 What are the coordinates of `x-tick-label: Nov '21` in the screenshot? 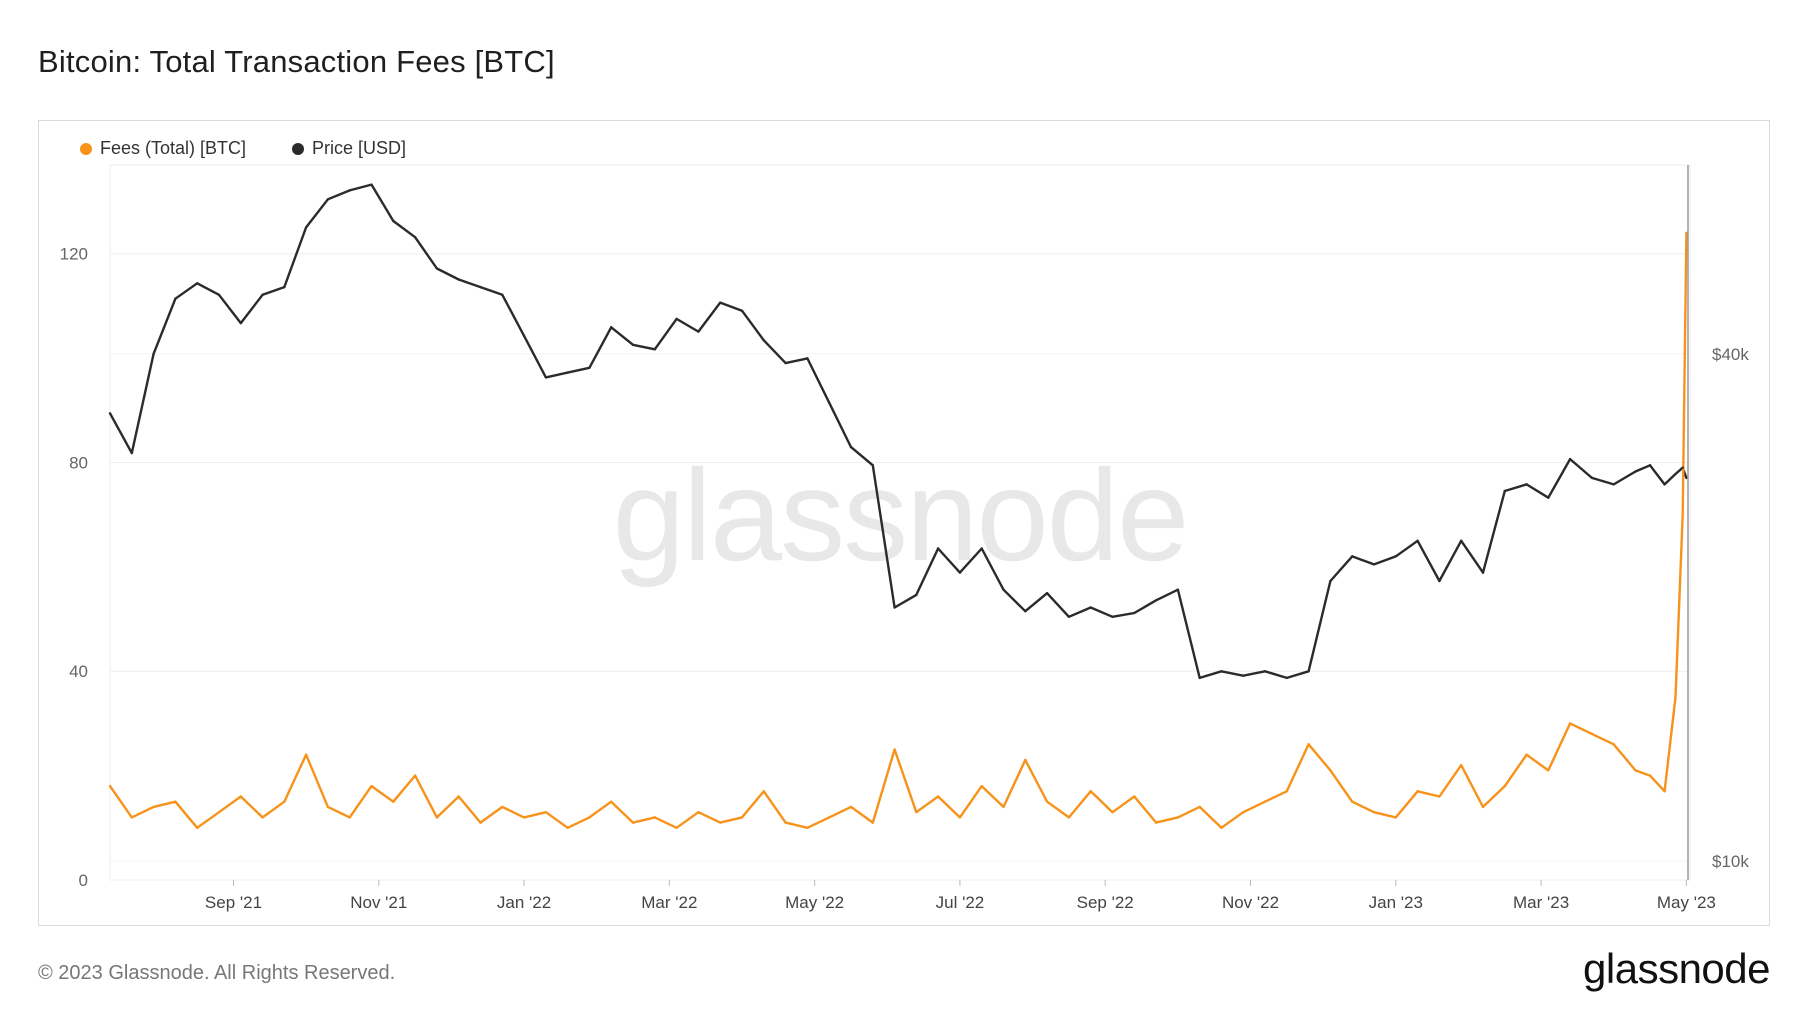 It's located at (378, 902).